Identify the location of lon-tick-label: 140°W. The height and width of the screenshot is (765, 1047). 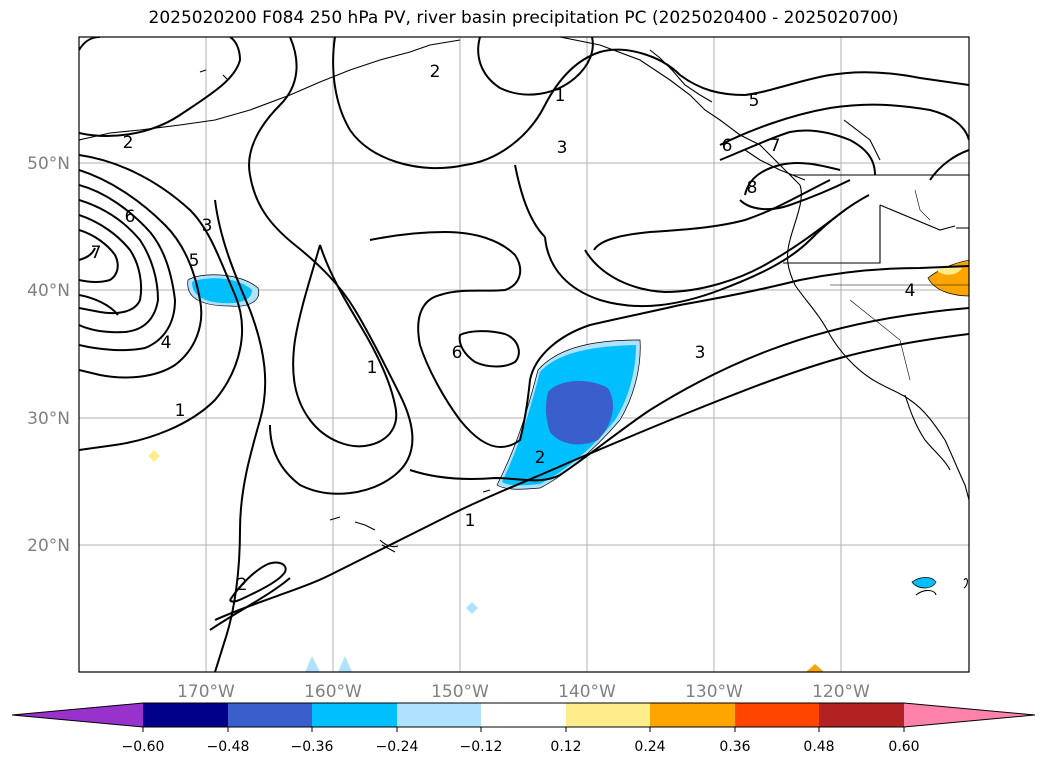
(587, 692).